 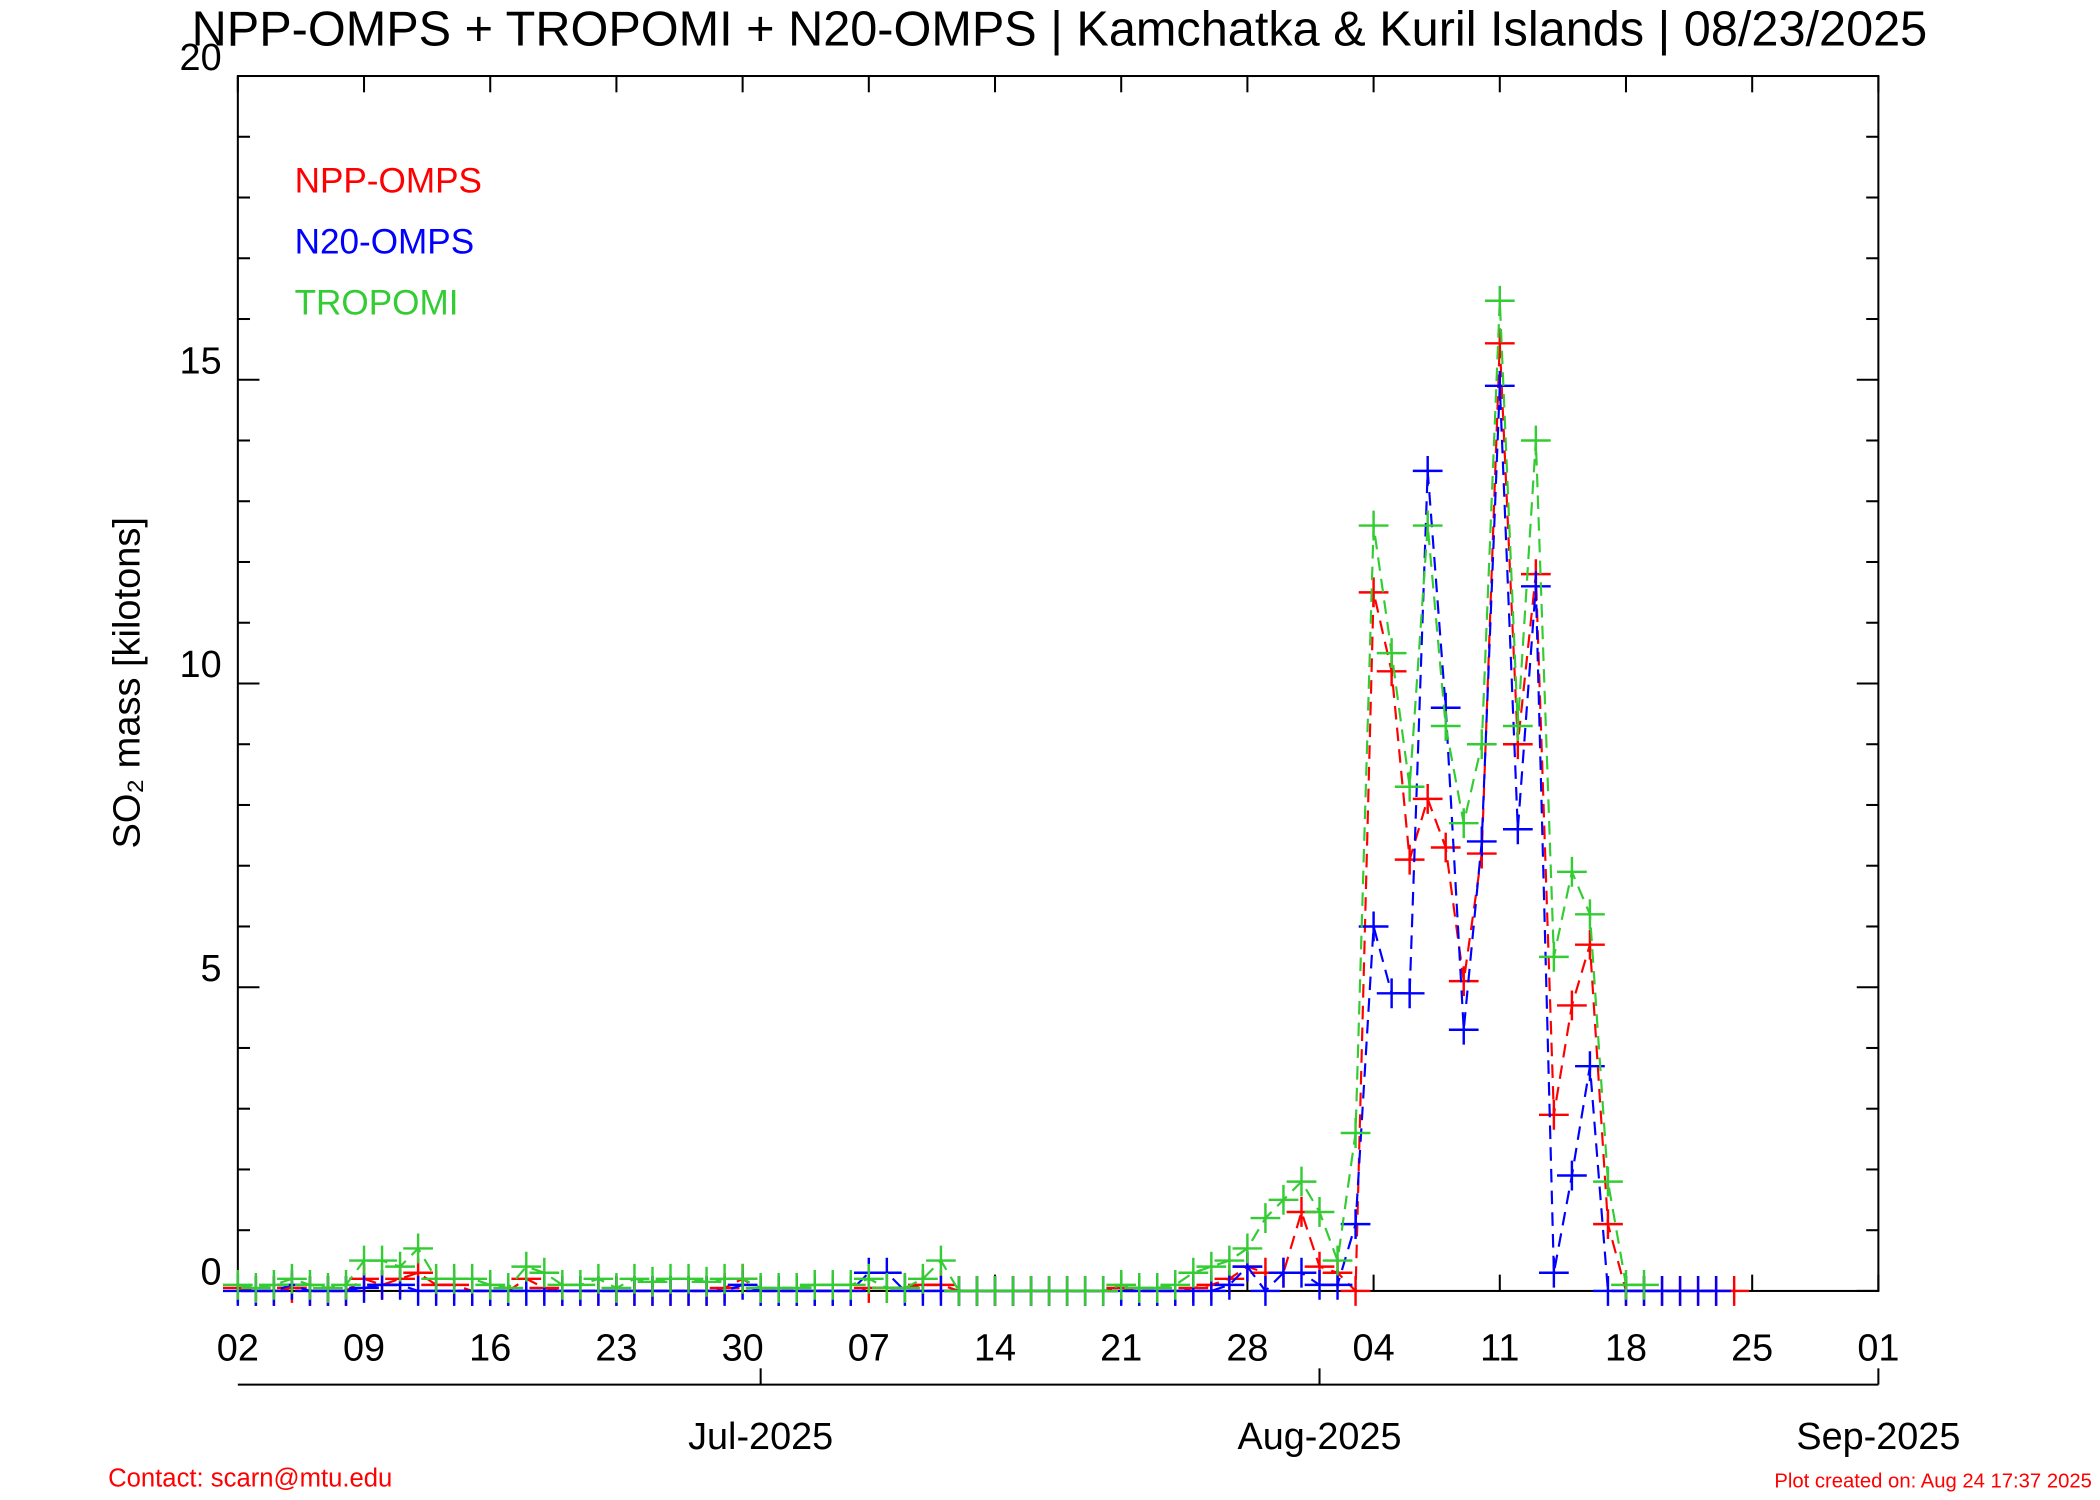 I want to click on x-tick-label: 28, so click(x=1247, y=1349).